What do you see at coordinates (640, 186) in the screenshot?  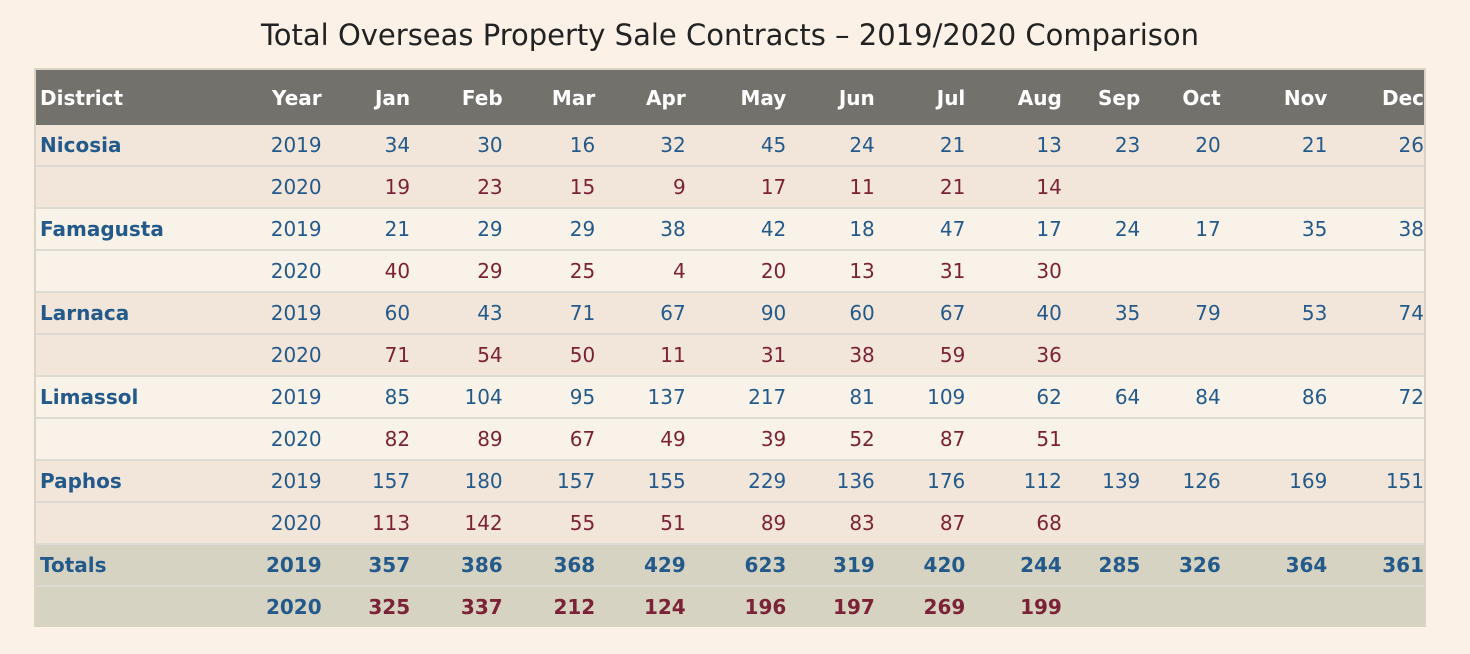 I see `value-cell-apr: 9` at bounding box center [640, 186].